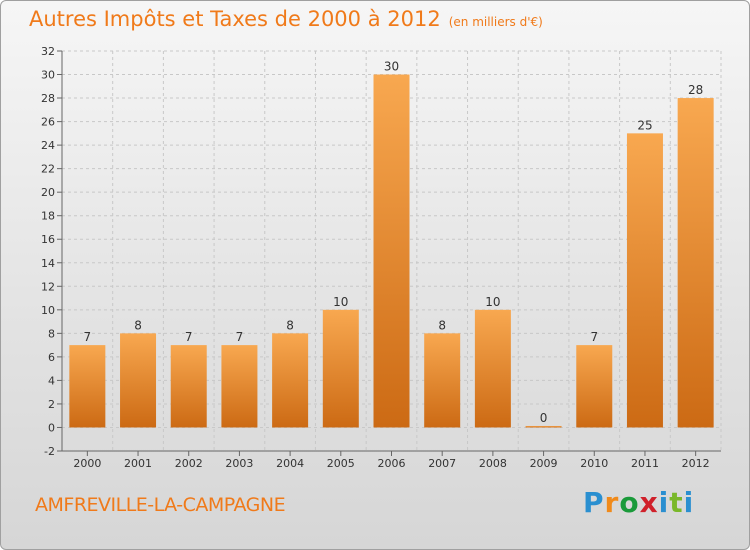  What do you see at coordinates (51, 404) in the screenshot?
I see `y-tick-label: 2` at bounding box center [51, 404].